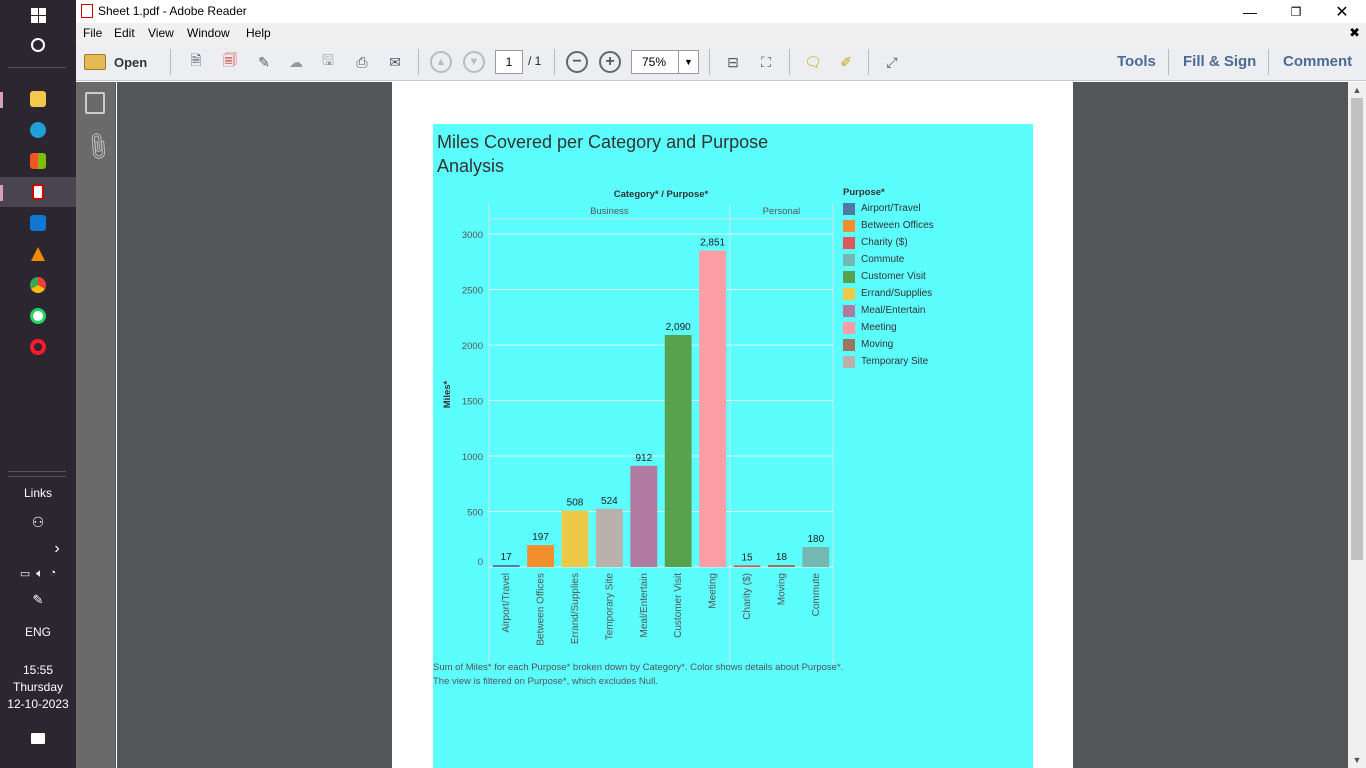  What do you see at coordinates (362, 62) in the screenshot?
I see `print-button: ⎙` at bounding box center [362, 62].